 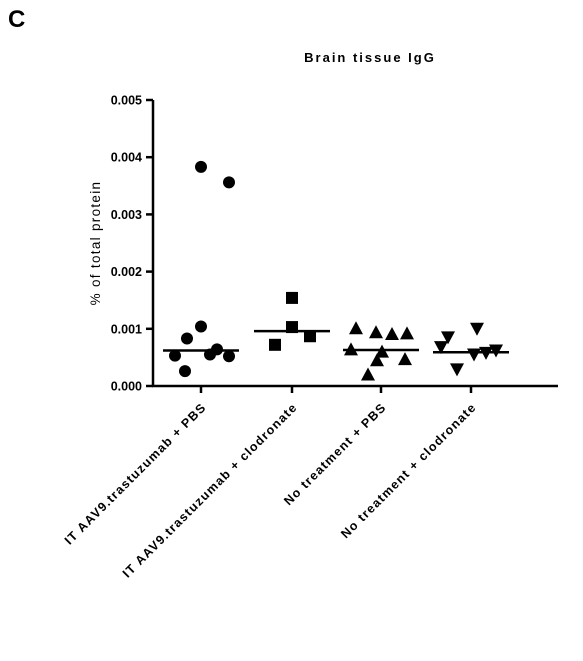 I want to click on x-tick-label: IT AAV9.trastuzumab + clodronate, so click(x=210, y=490).